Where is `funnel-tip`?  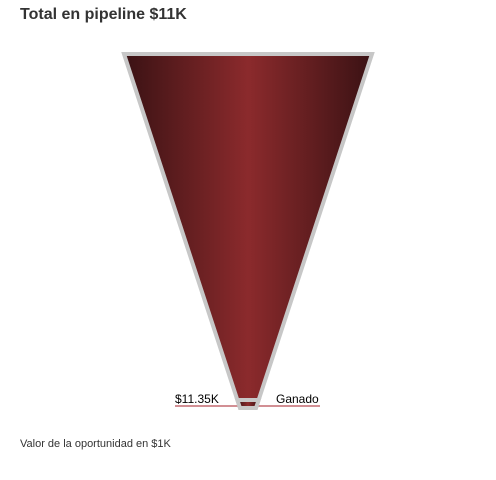 funnel-tip is located at coordinates (248, 404).